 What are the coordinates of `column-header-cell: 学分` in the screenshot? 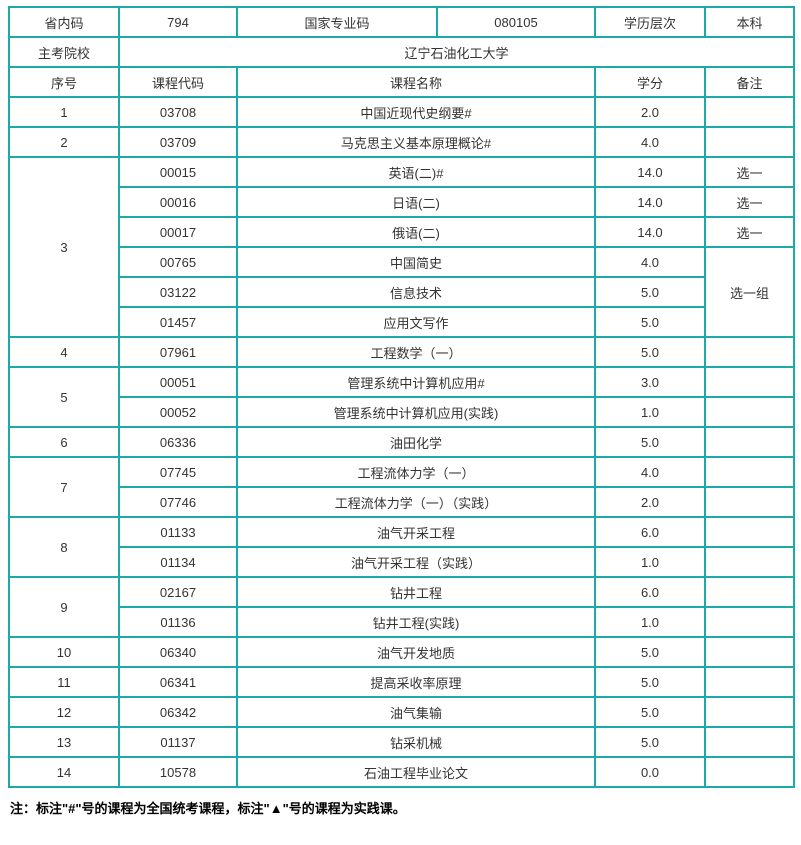 It's located at (650, 82).